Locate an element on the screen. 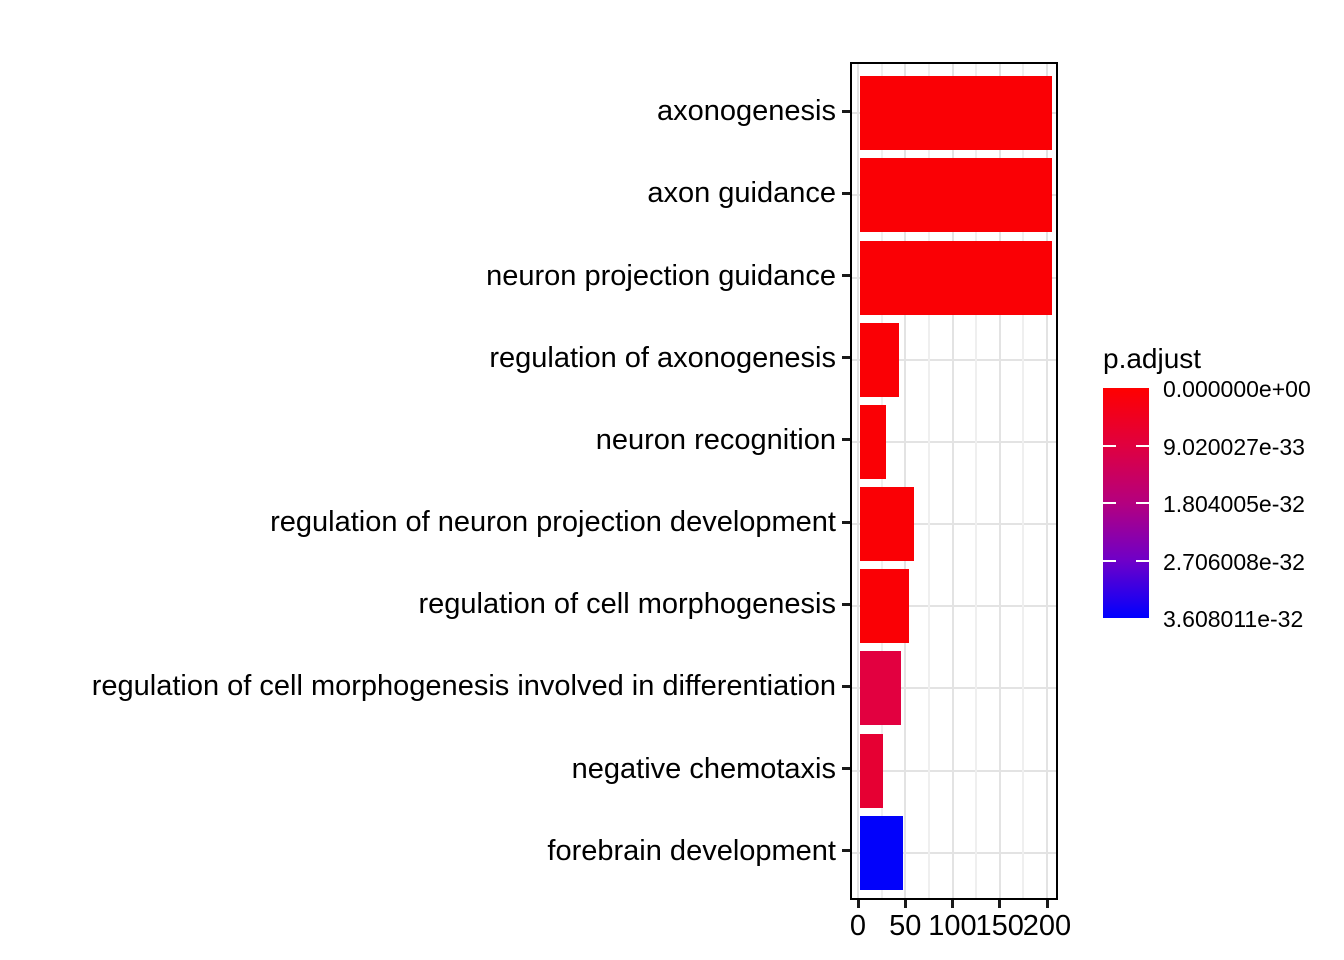  x-tick-label: 200 is located at coordinates (1047, 926).